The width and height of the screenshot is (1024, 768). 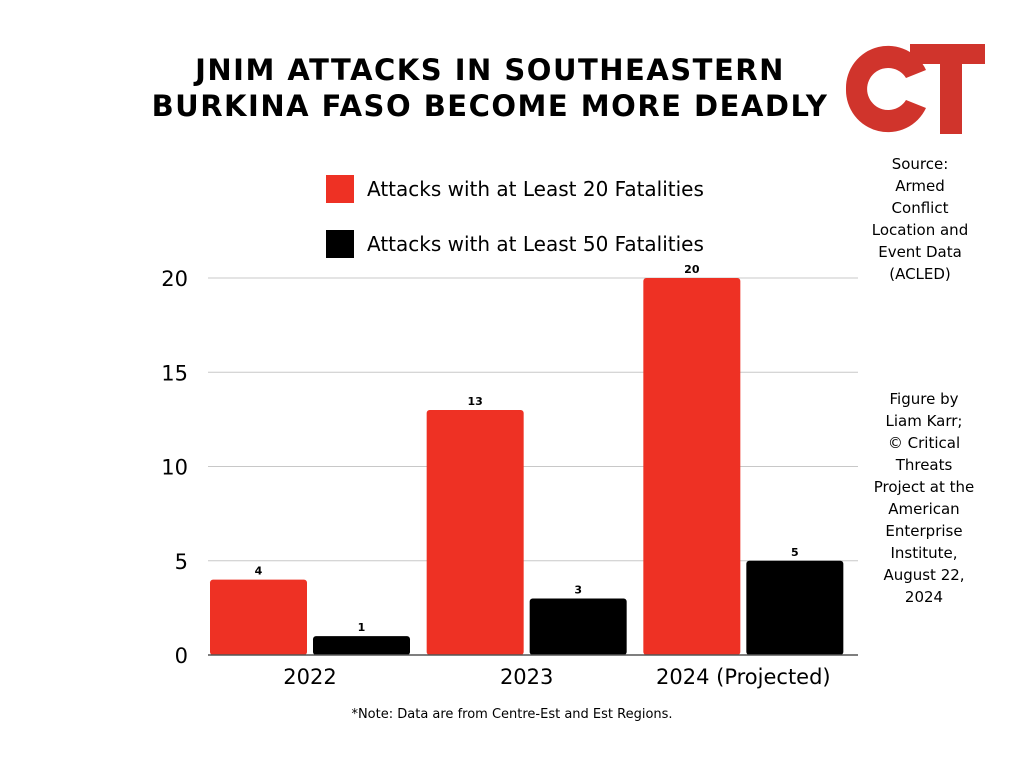 I want to click on source-line: Source:, so click(x=920, y=164).